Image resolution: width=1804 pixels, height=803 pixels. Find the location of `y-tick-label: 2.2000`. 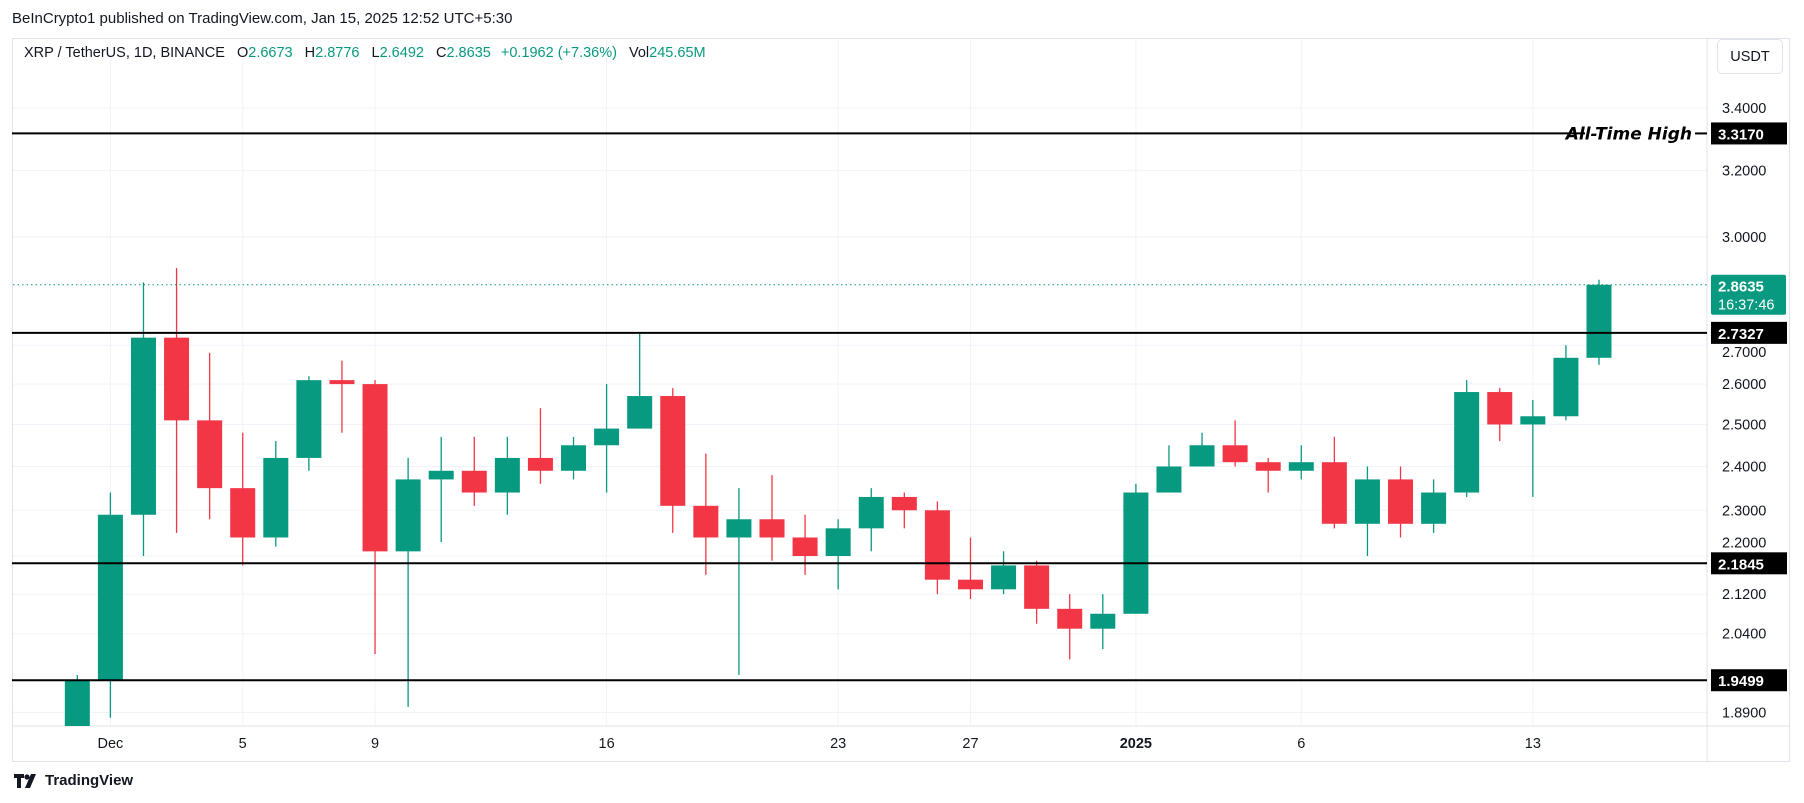

y-tick-label: 2.2000 is located at coordinates (1744, 543).